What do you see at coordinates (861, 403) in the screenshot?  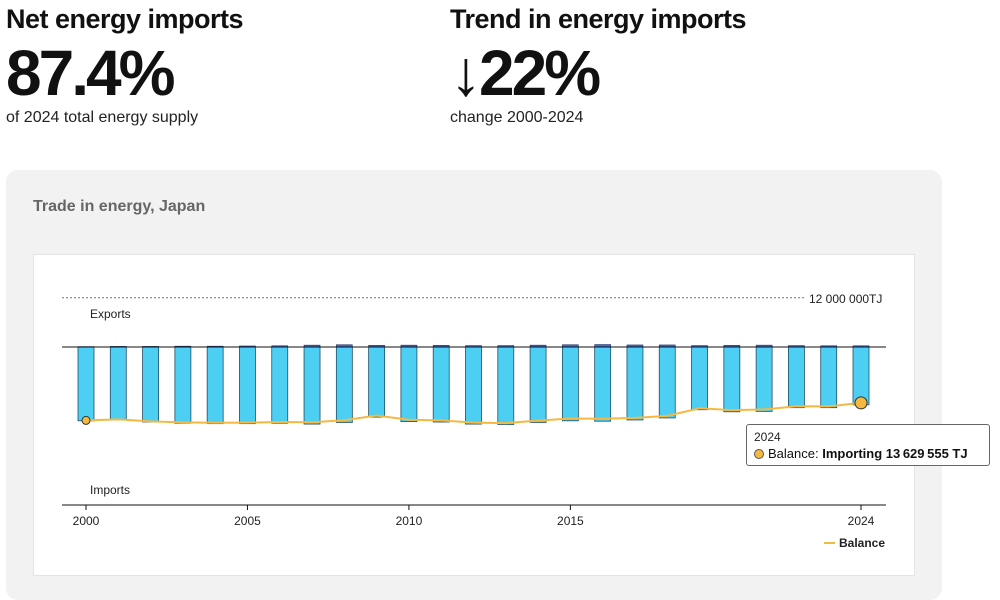 I see `balance-highlight-point` at bounding box center [861, 403].